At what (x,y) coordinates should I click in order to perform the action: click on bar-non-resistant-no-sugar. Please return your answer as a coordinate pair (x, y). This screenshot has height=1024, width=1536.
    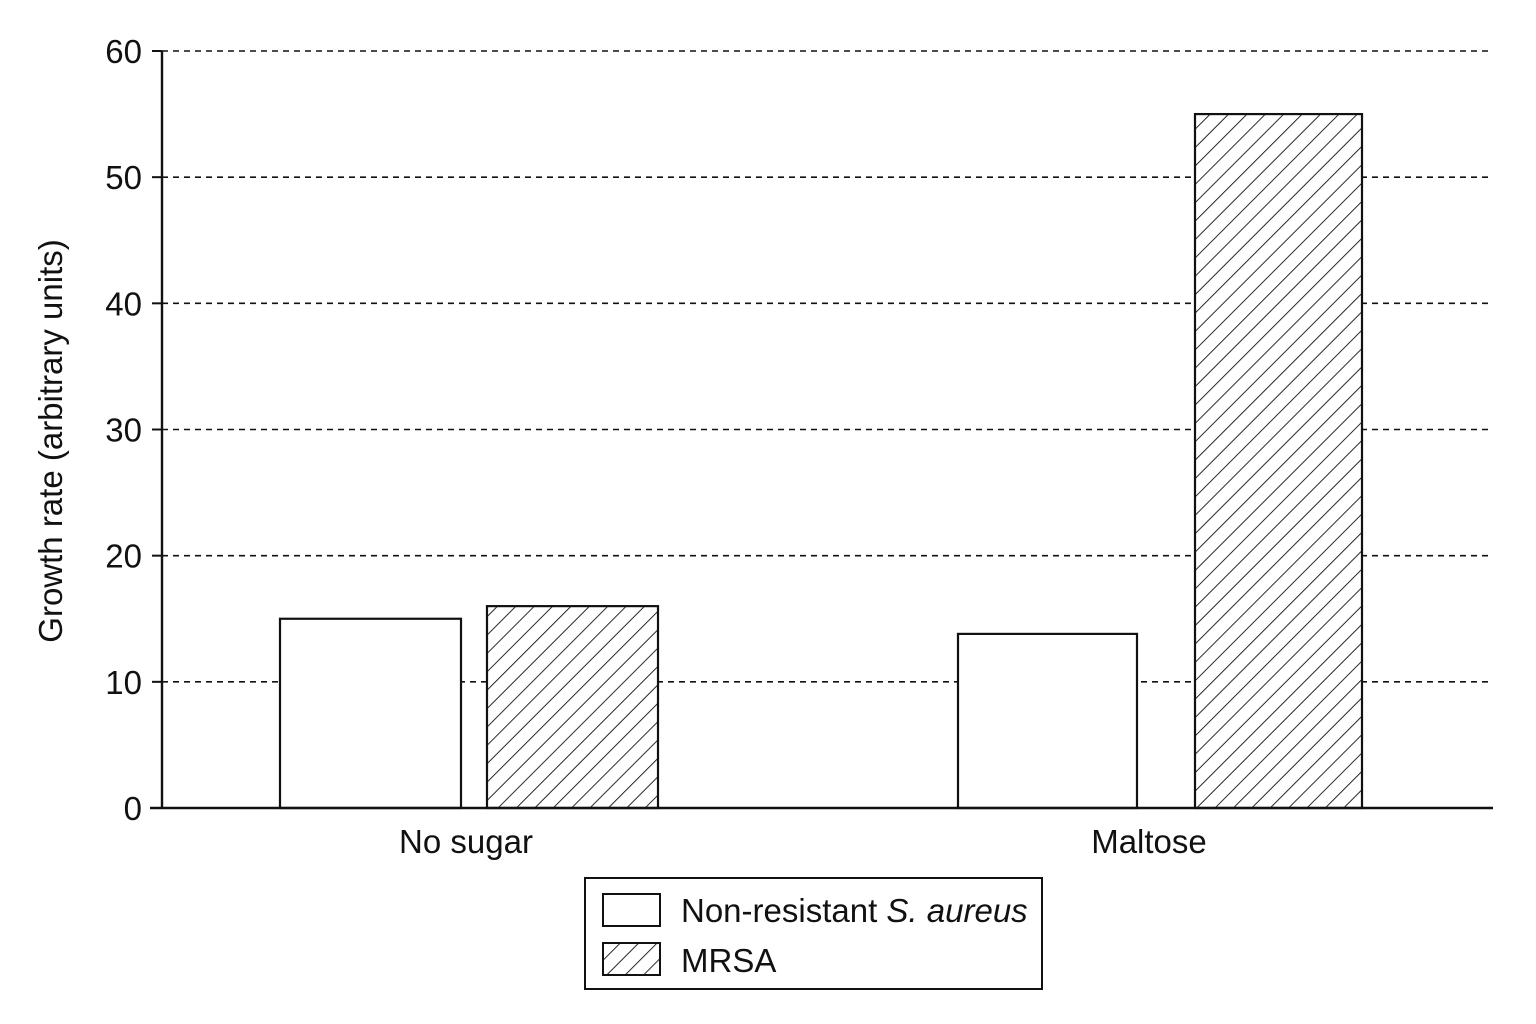
    Looking at the image, I should click on (370, 713).